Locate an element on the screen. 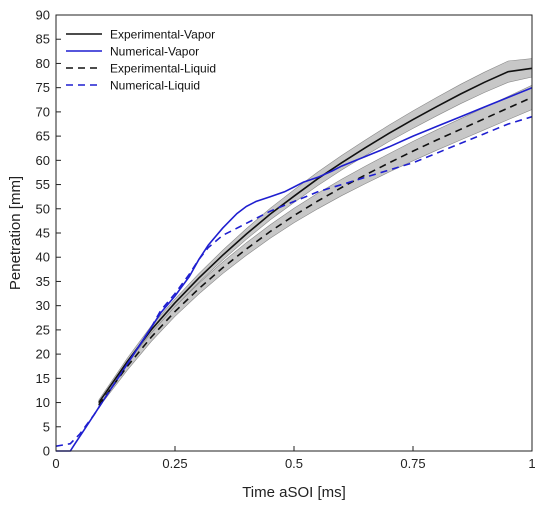 The image size is (550, 505). y-tick-label: 50 is located at coordinates (43, 208).